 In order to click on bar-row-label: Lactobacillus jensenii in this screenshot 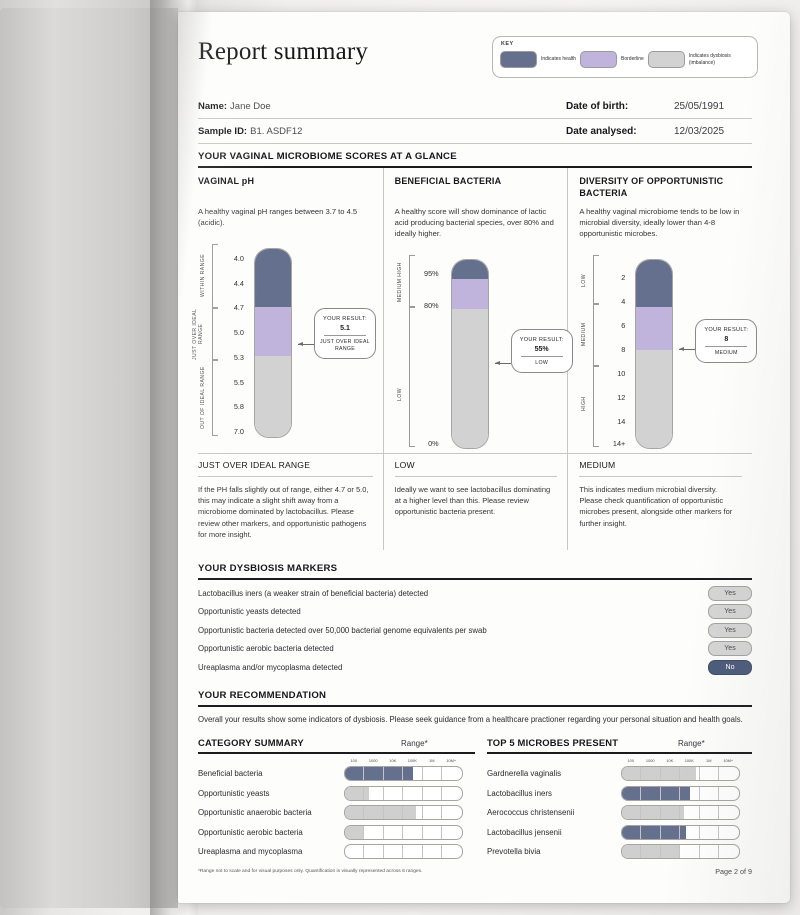, I will do `click(524, 832)`.